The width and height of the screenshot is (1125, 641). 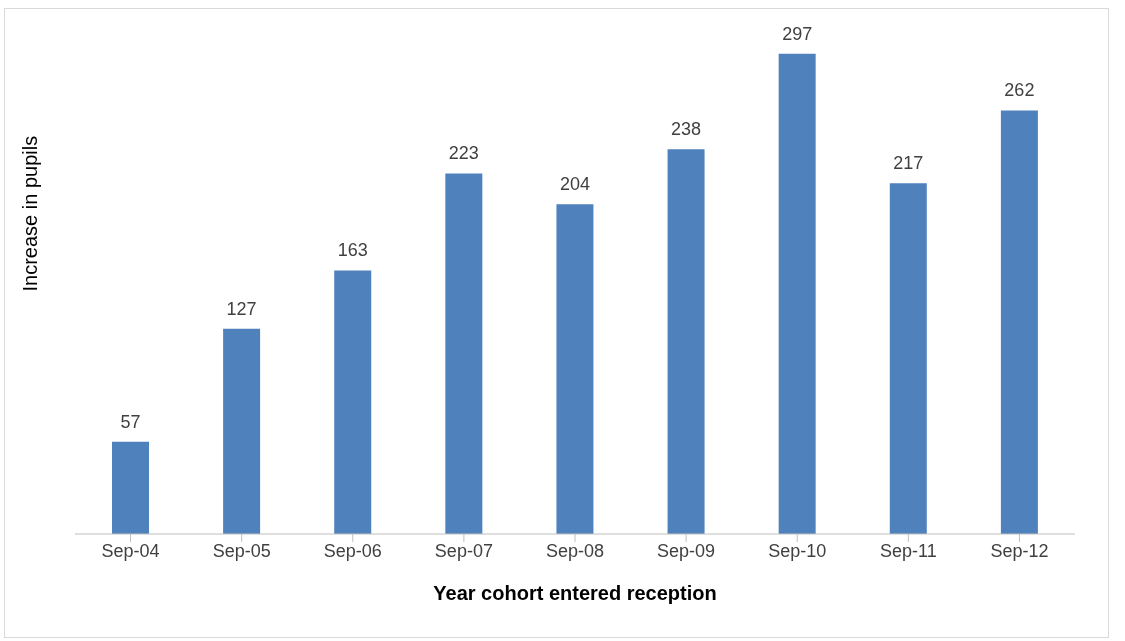 What do you see at coordinates (352, 550) in the screenshot?
I see `x-tick-label: Sep-06` at bounding box center [352, 550].